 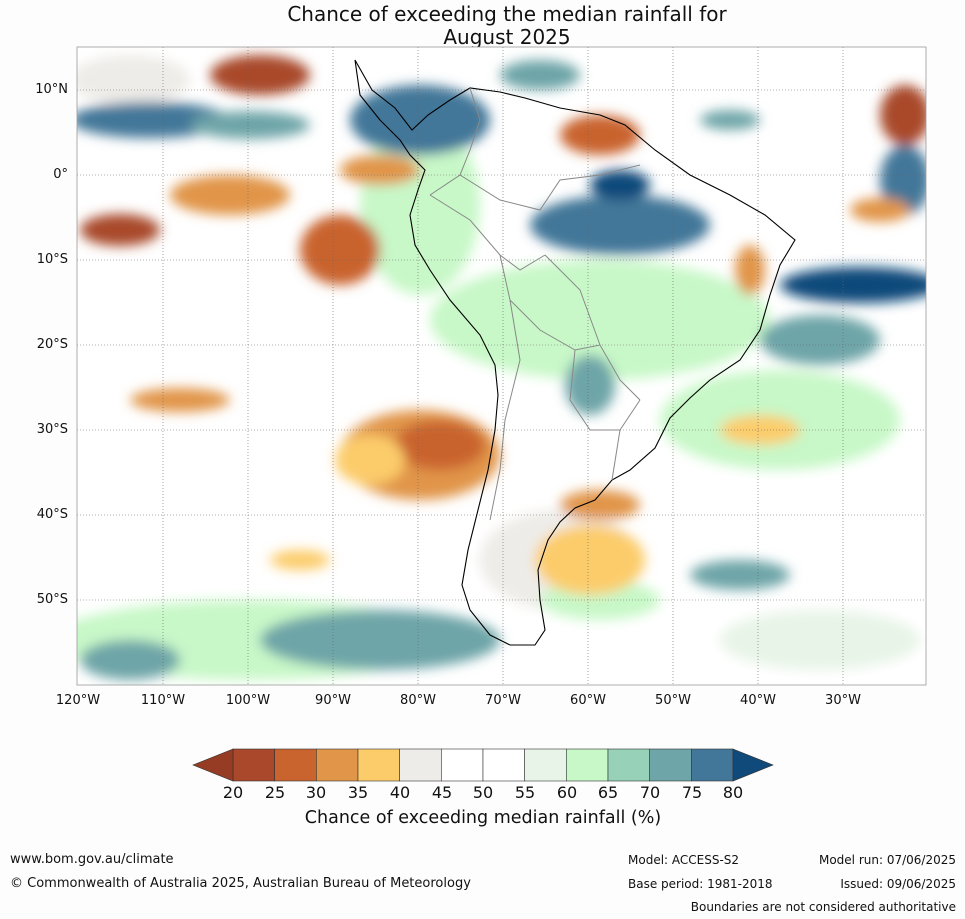 What do you see at coordinates (213, 765) in the screenshot?
I see `colorbar-under-arrow` at bounding box center [213, 765].